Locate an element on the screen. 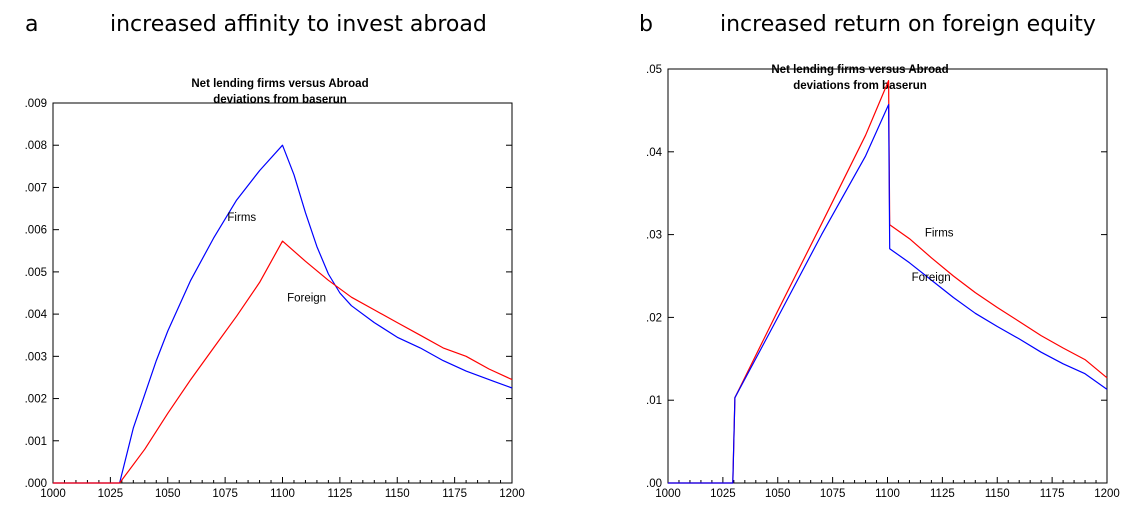 This screenshot has width=1123, height=513. panel-letter: b is located at coordinates (646, 24).